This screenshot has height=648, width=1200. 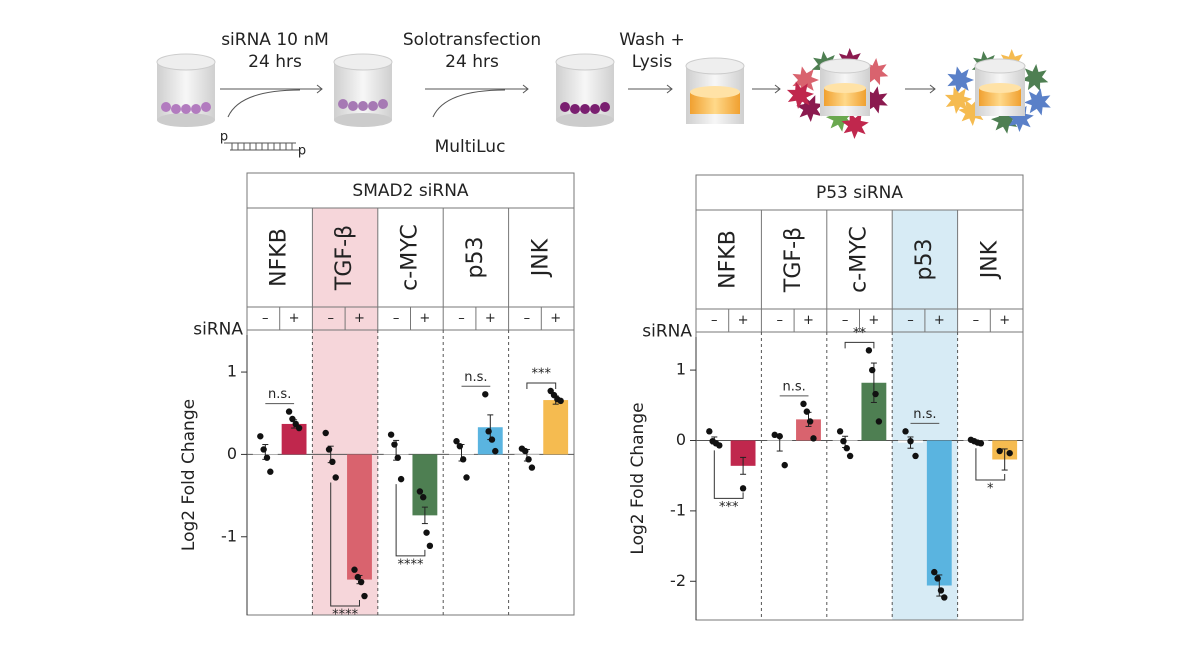 I want to click on arrows, so click(x=578, y=101).